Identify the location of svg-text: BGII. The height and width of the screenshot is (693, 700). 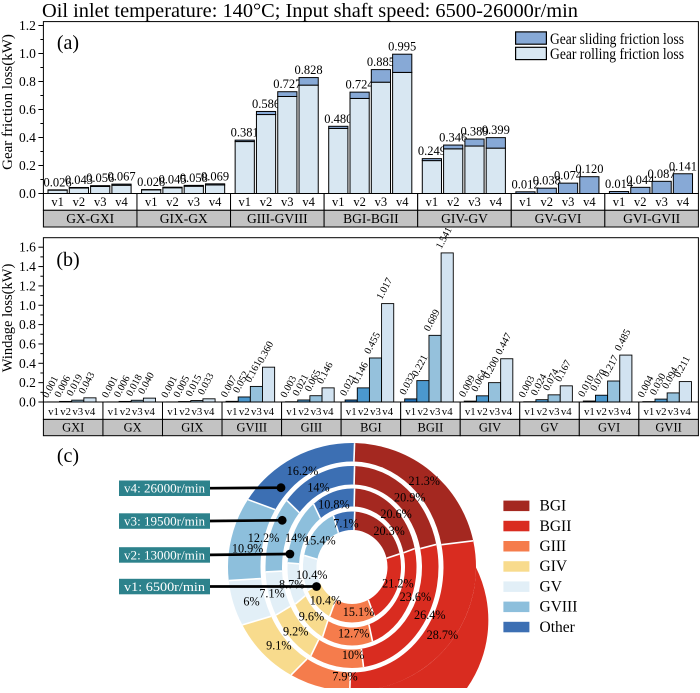
(556, 526).